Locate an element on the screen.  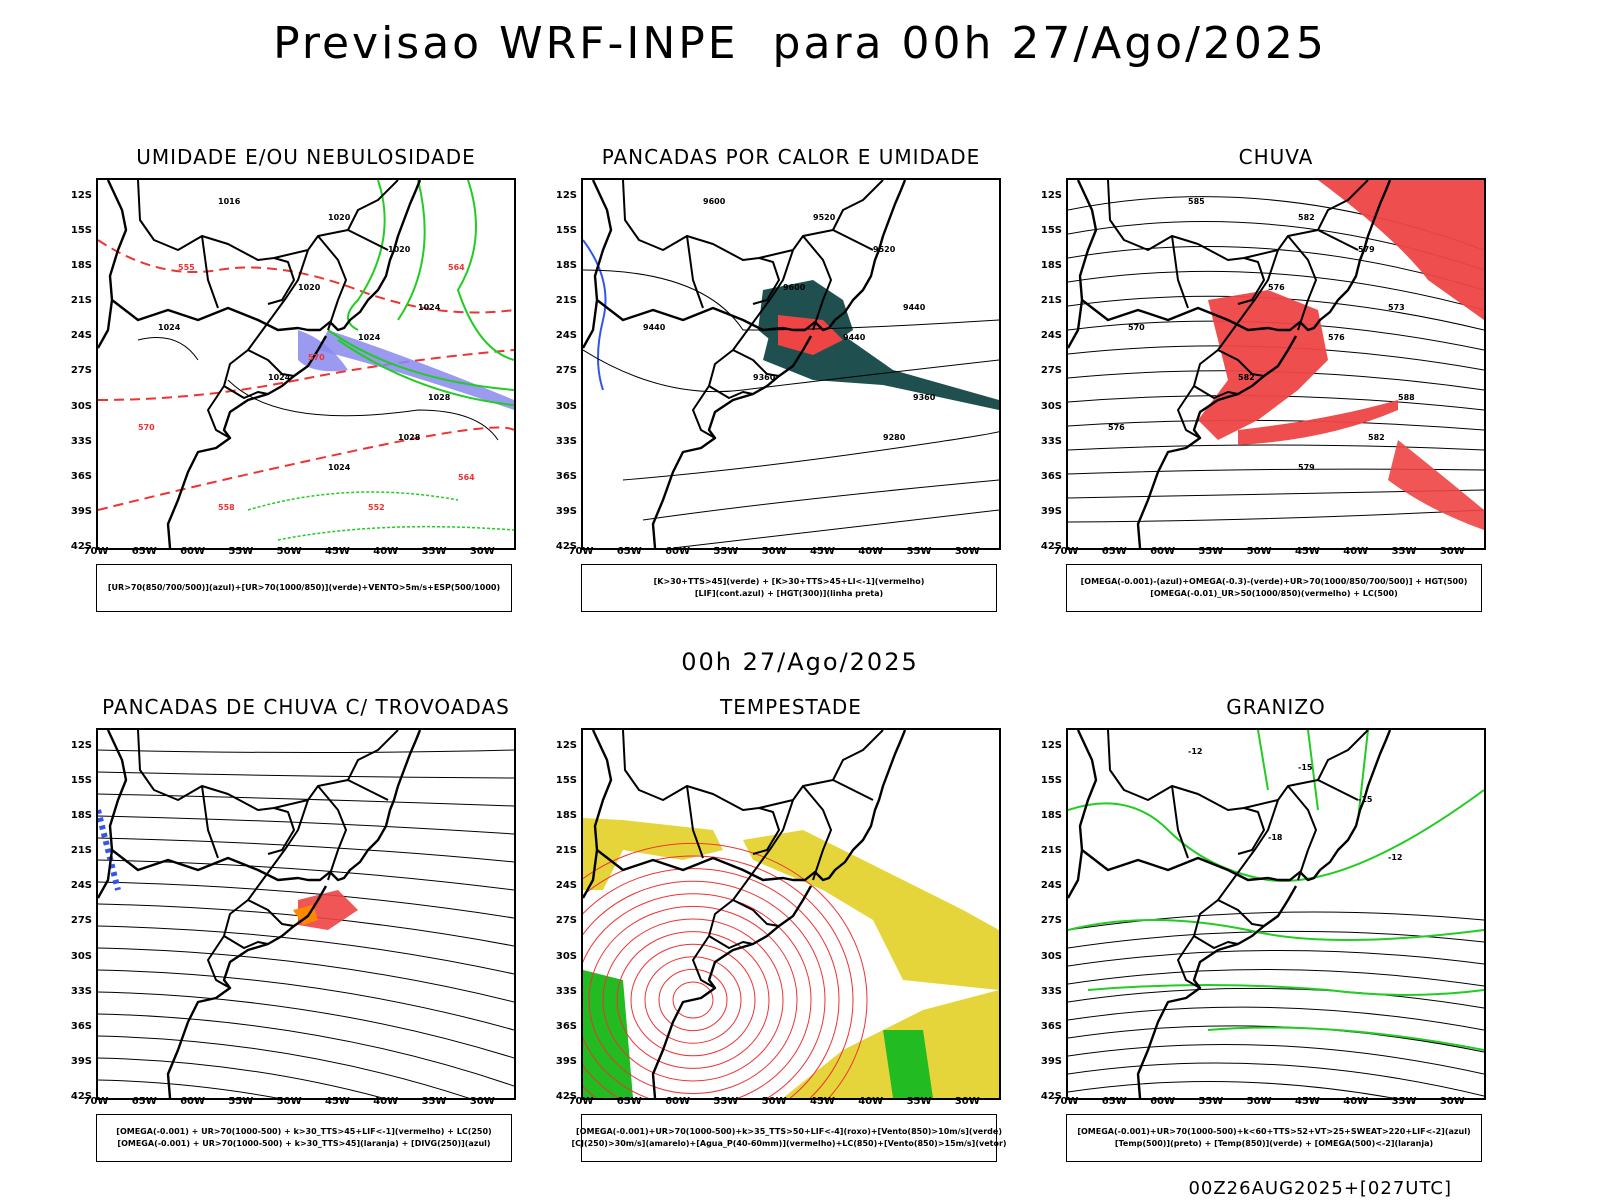
contour-label: 9600 is located at coordinates (794, 287).